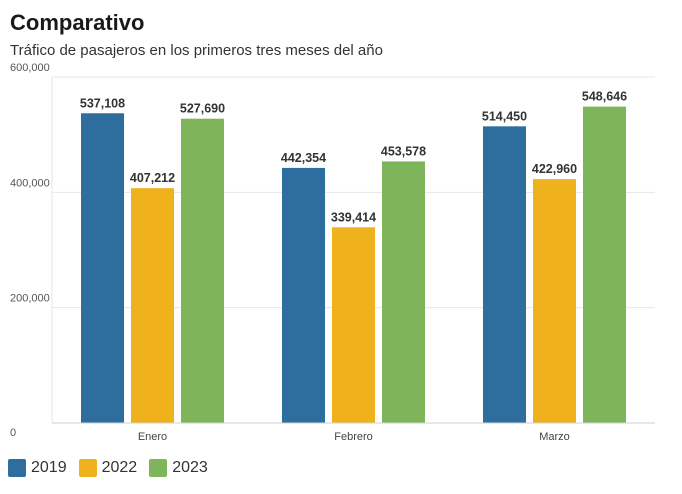 The height and width of the screenshot is (494, 682). Describe the element at coordinates (554, 169) in the screenshot. I see `data-label: 422,960` at that location.